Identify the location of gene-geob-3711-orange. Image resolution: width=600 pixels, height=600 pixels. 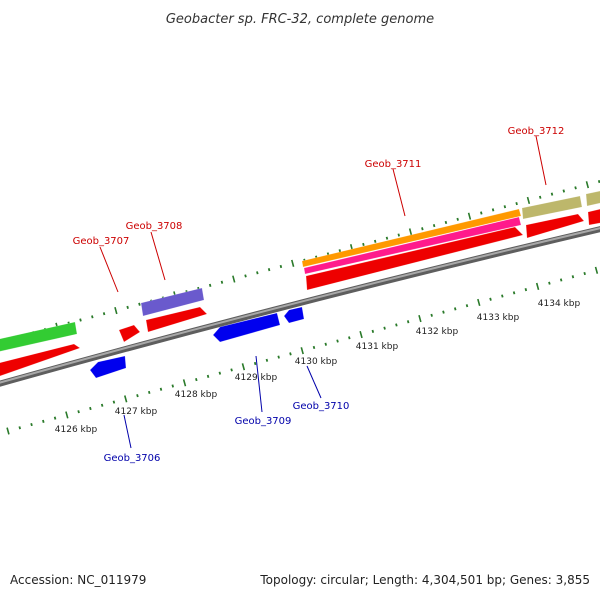
(411, 238).